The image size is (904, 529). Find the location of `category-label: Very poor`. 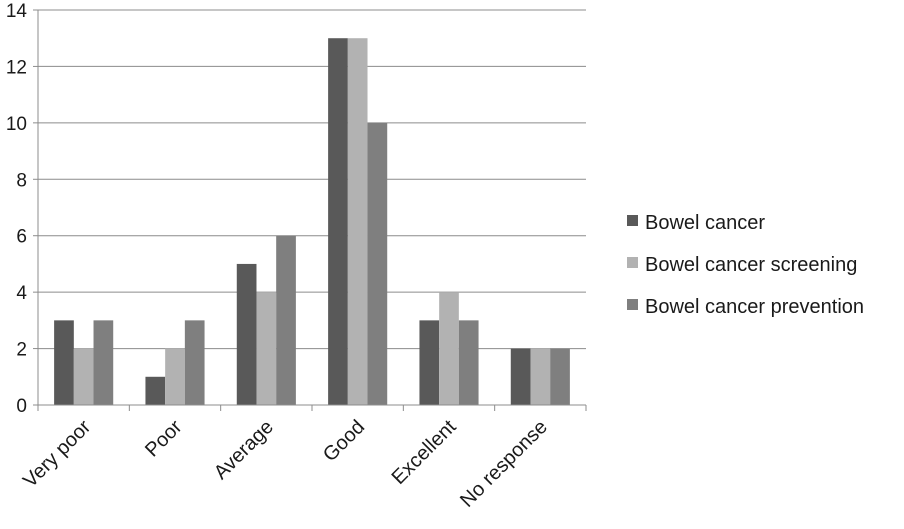

category-label: Very poor is located at coordinates (57, 454).